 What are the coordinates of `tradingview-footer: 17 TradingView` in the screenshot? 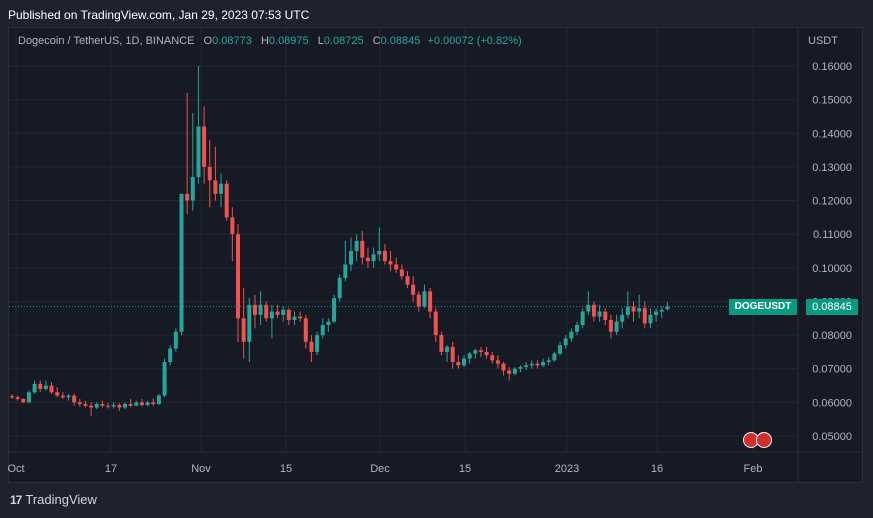 It's located at (53, 499).